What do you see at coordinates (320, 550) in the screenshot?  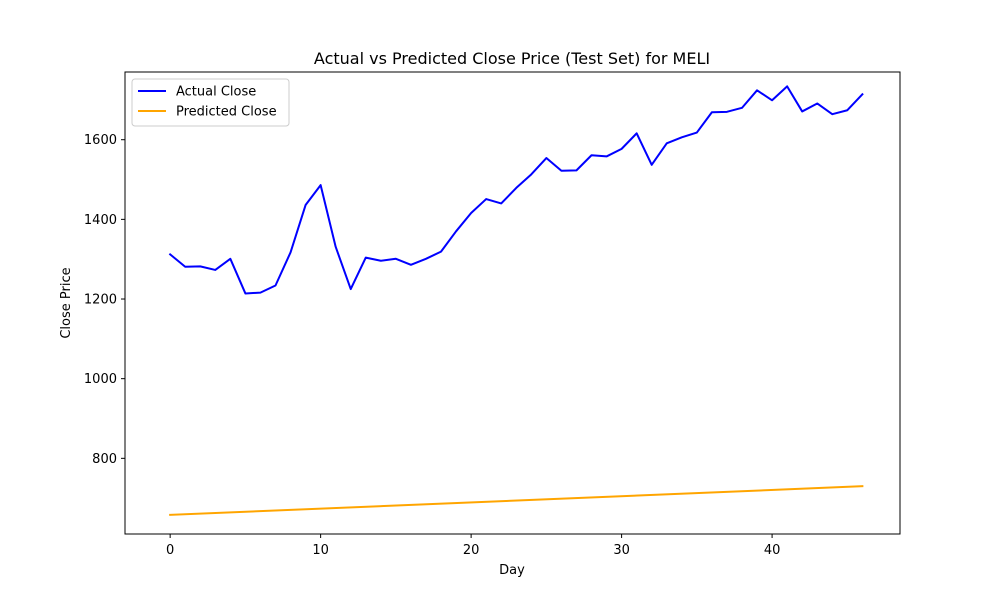 I see `x-tick-label: 10` at bounding box center [320, 550].